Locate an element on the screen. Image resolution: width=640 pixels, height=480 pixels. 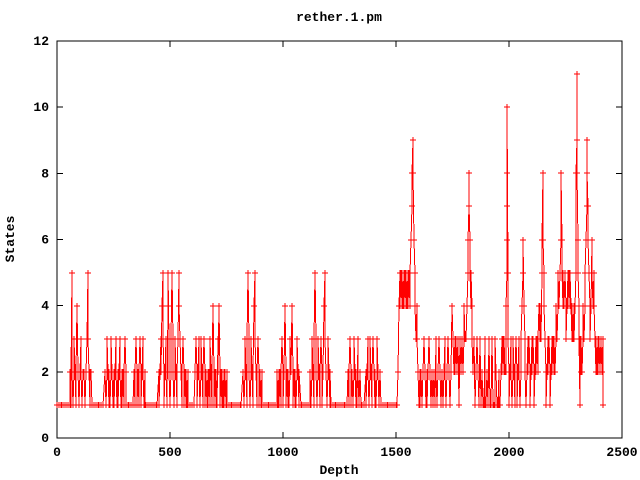
x-tick-label: 2000 is located at coordinates (508, 452).